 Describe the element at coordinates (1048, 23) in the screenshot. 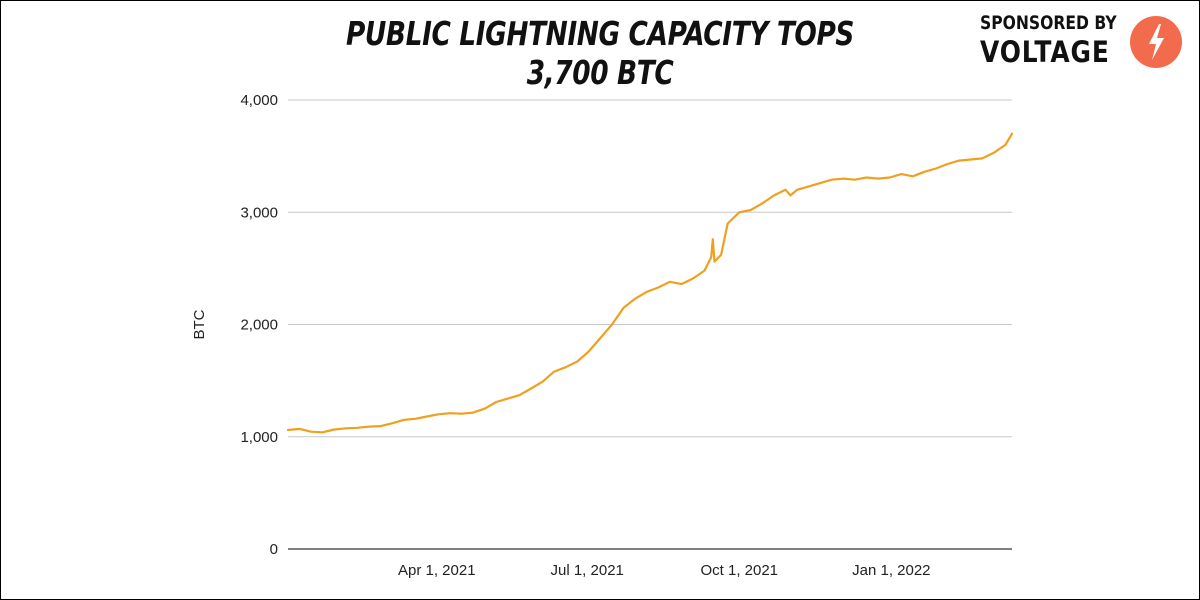

I see `sponsor-label: SPONSORED BY` at that location.